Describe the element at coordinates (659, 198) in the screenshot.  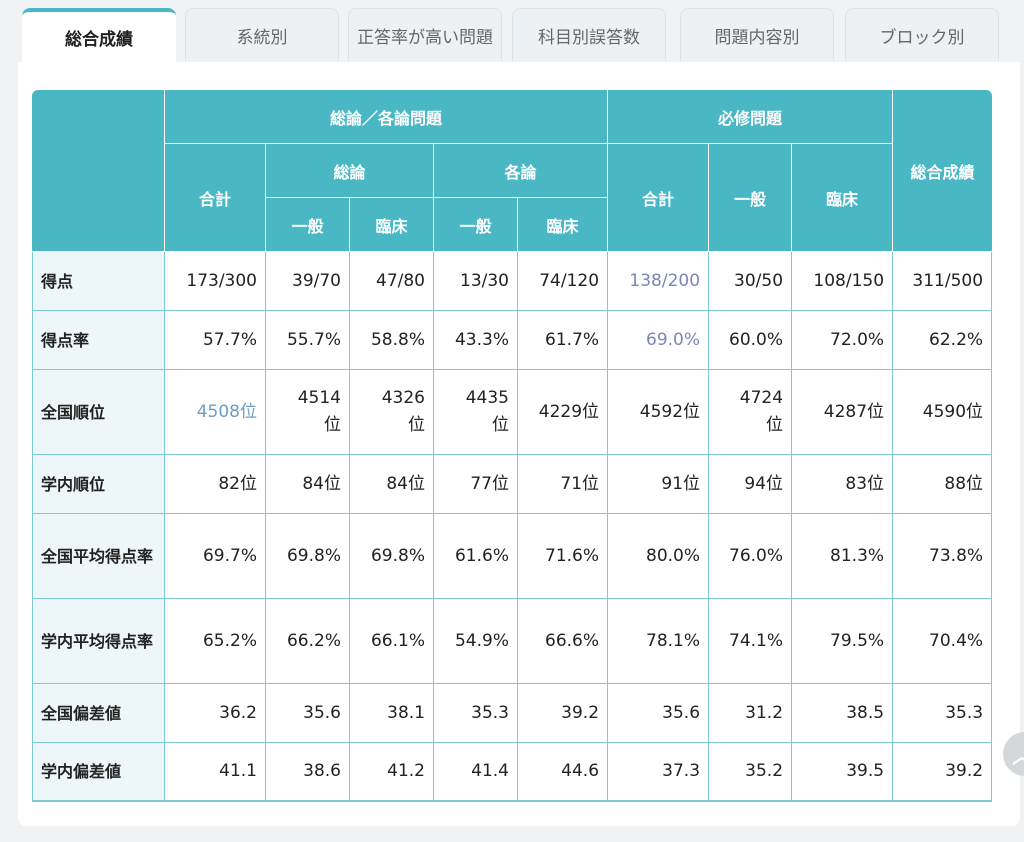
I see `header-required-total: 合計` at that location.